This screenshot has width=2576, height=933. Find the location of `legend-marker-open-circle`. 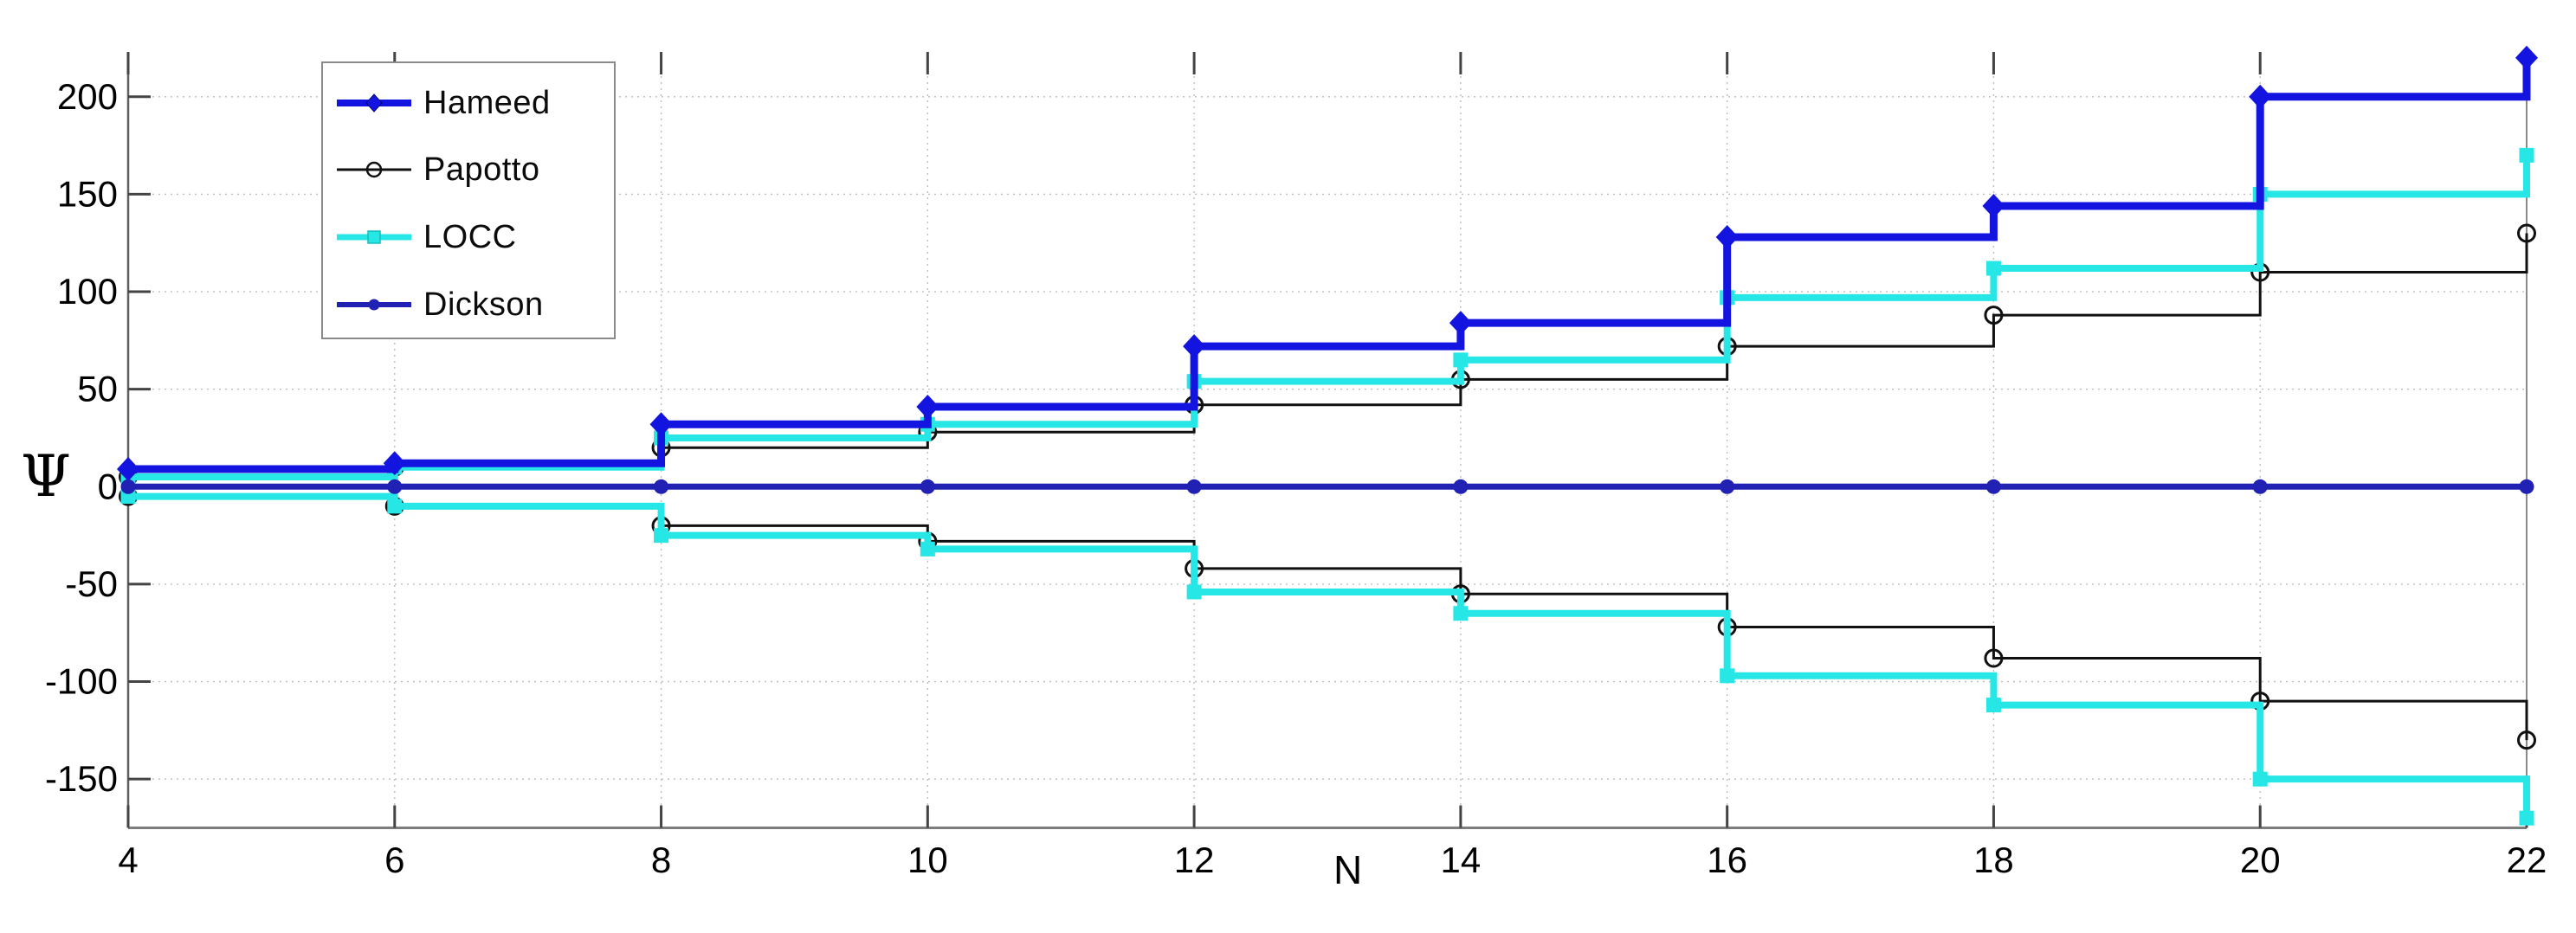

legend-marker-open-circle is located at coordinates (374, 170).